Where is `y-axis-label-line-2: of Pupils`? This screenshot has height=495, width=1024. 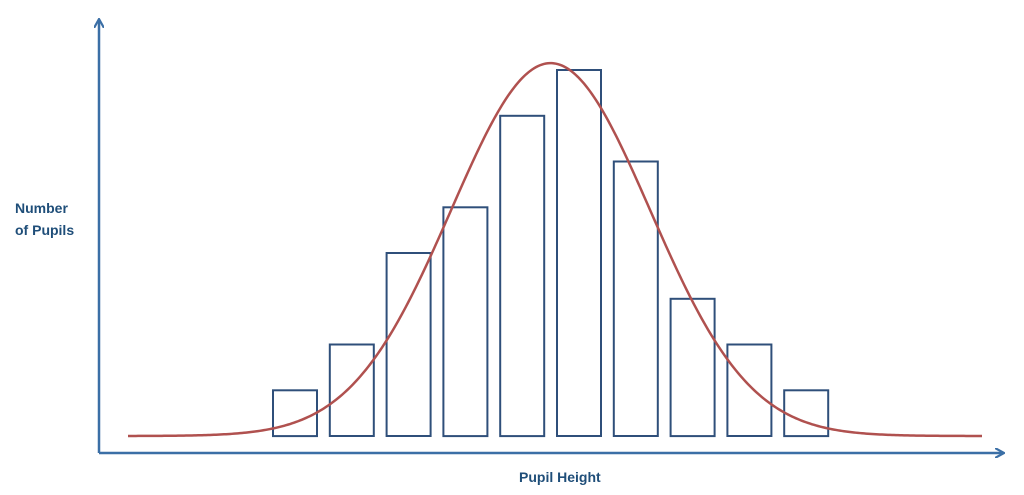
y-axis-label-line-2: of Pupils is located at coordinates (45, 230).